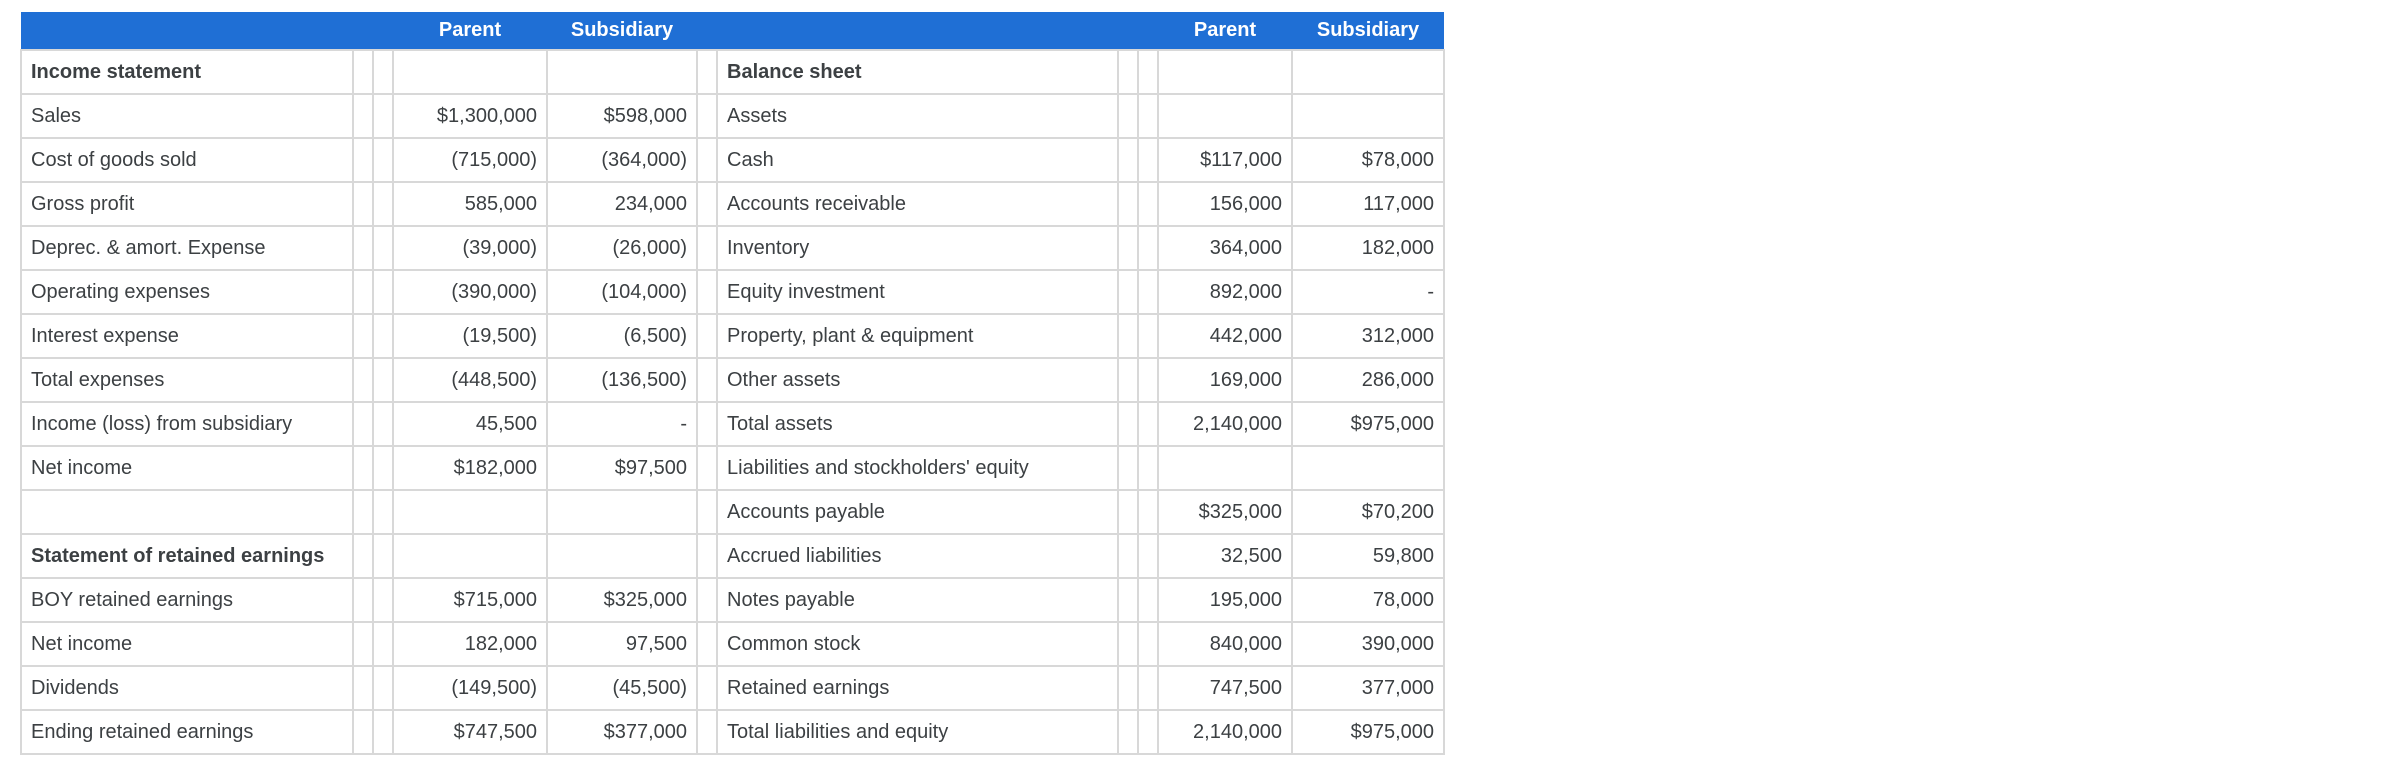 This screenshot has height=780, width=2382. What do you see at coordinates (1225, 512) in the screenshot?
I see `parent-value-cell: $325,000` at bounding box center [1225, 512].